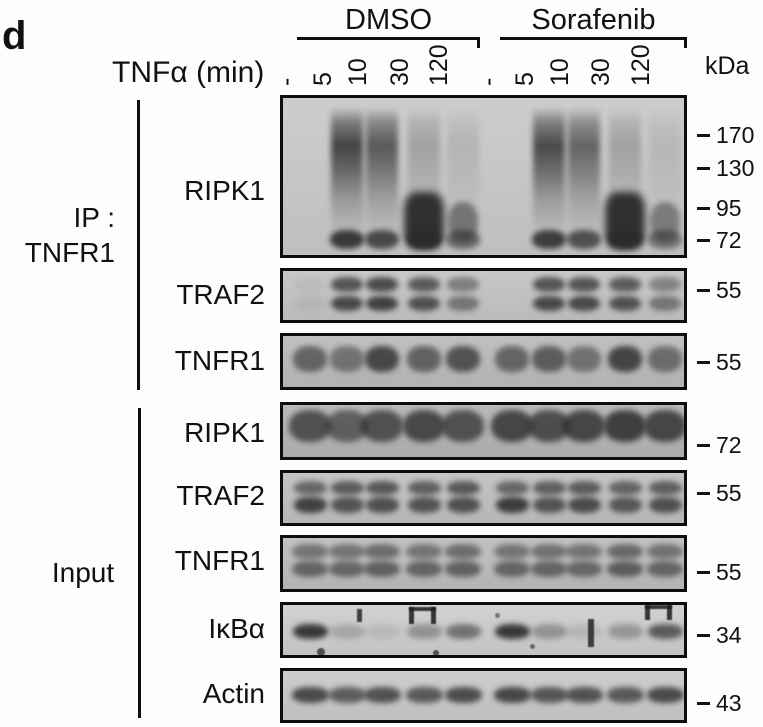 This screenshot has width=763, height=727. I want to click on blot-panel-input-ripk1, so click(483, 431).